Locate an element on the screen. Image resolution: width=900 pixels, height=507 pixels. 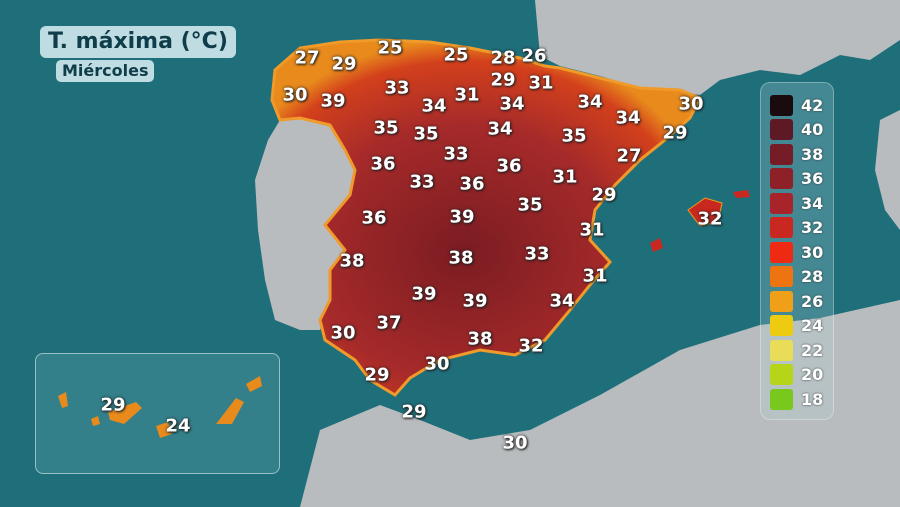
legend-label: 30 is located at coordinates (812, 252).